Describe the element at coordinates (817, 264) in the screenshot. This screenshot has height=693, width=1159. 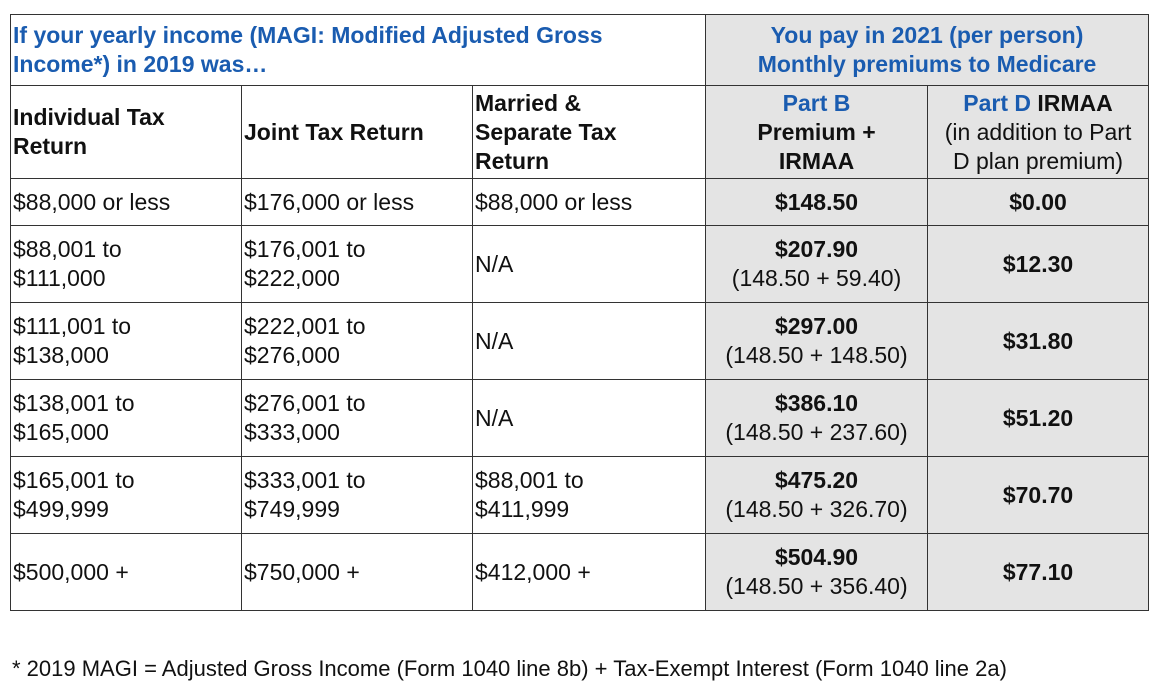
I see `partb-cell: $207.90 (148.50 + 59.40)` at that location.